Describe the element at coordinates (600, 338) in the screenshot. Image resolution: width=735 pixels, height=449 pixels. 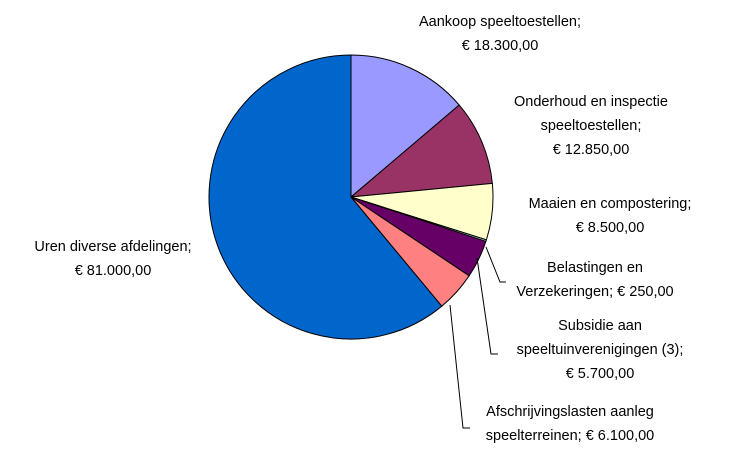
I see `category-label: Subsidie aan speeltuinverenigingen (3);` at that location.